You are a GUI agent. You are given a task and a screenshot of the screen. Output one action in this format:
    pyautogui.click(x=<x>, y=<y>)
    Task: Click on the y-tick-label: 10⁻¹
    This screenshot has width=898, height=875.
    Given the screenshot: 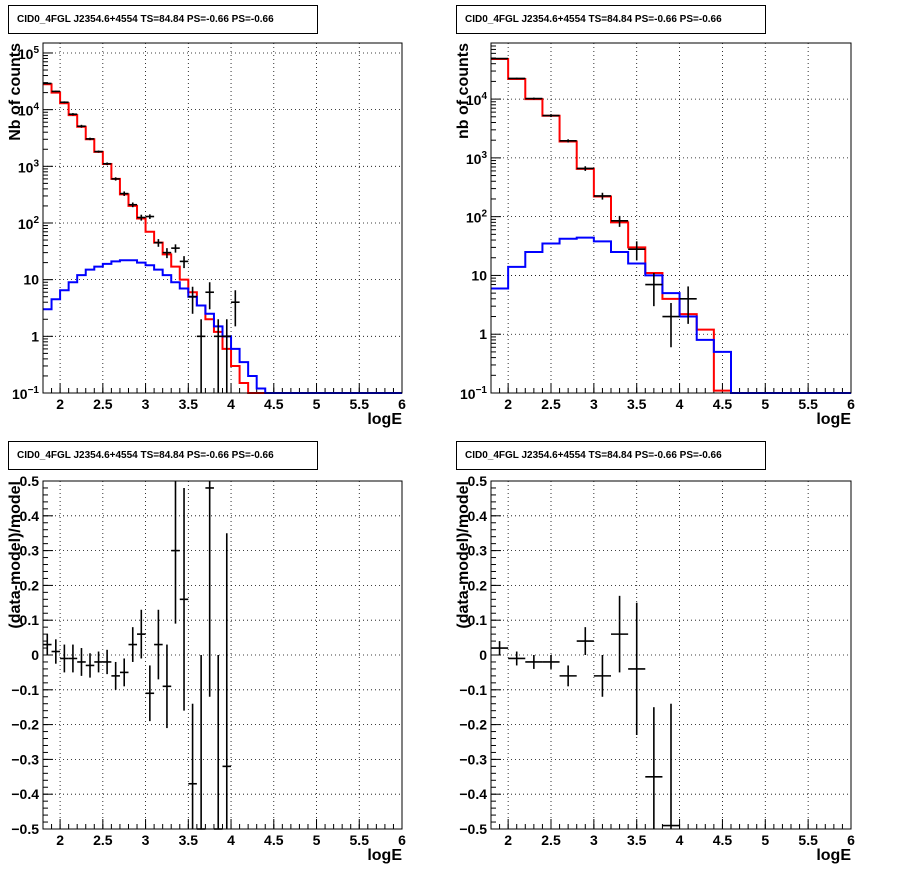 What is the action you would take?
    pyautogui.click(x=25, y=393)
    